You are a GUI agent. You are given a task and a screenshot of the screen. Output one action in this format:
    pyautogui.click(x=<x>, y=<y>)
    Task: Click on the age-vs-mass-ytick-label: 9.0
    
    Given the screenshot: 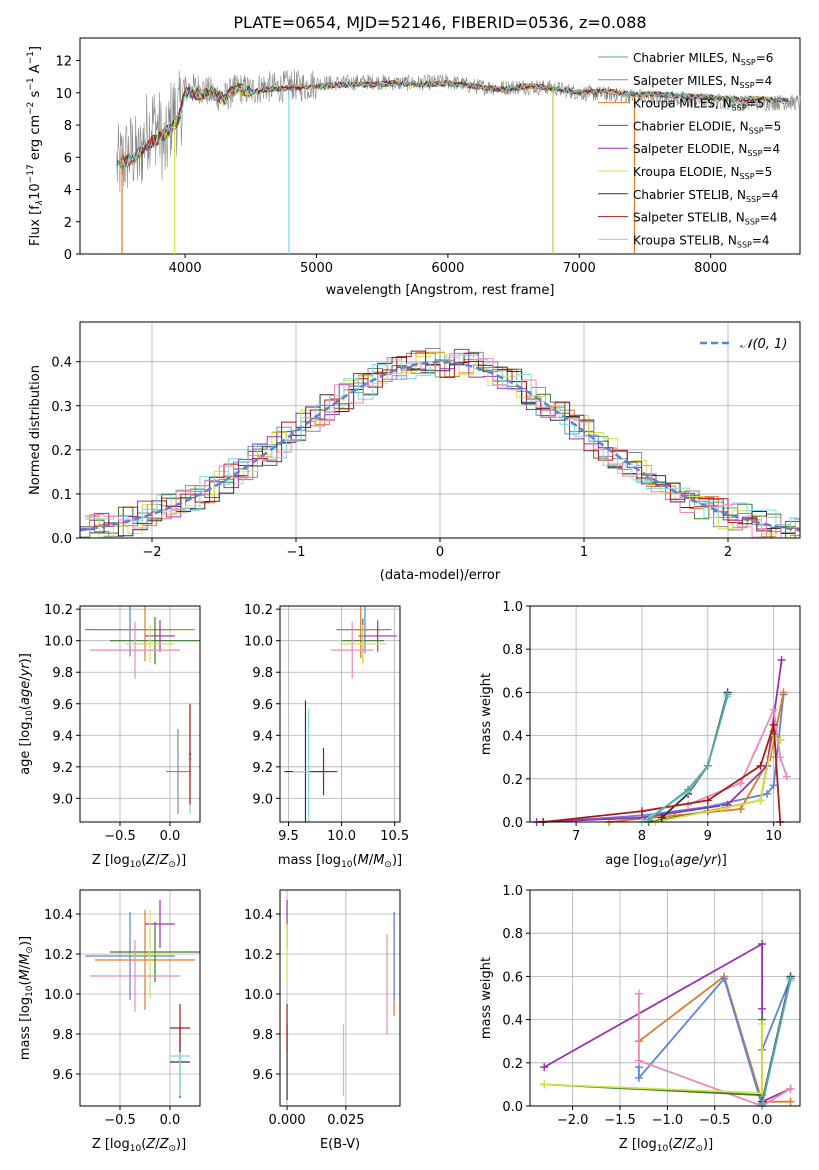 What is the action you would take?
    pyautogui.click(x=262, y=799)
    